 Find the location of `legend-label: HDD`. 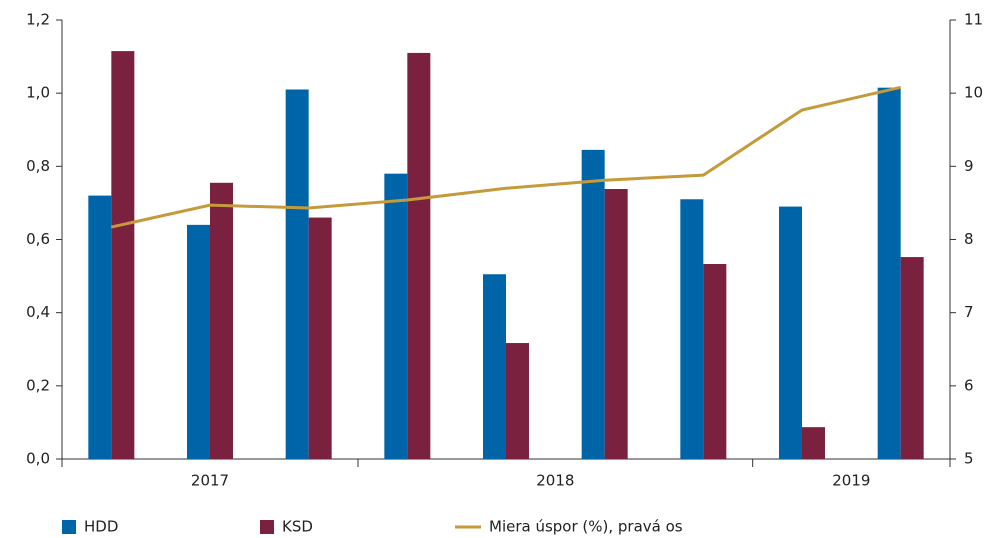

legend-label: HDD is located at coordinates (101, 527).